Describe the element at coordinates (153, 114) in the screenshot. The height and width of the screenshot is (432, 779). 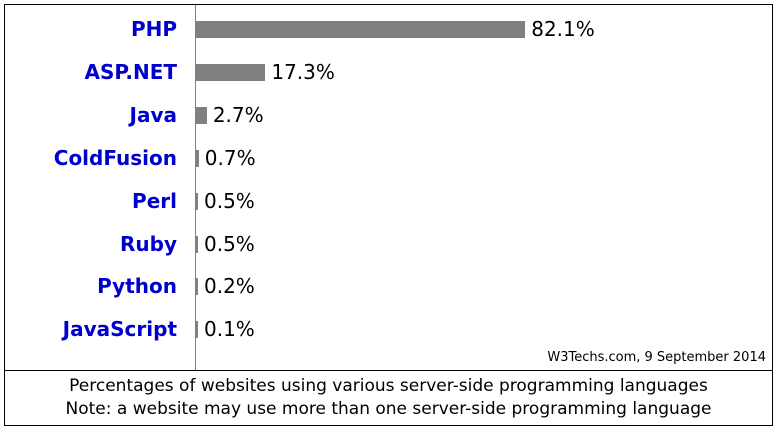
I see `category-label: Java` at that location.